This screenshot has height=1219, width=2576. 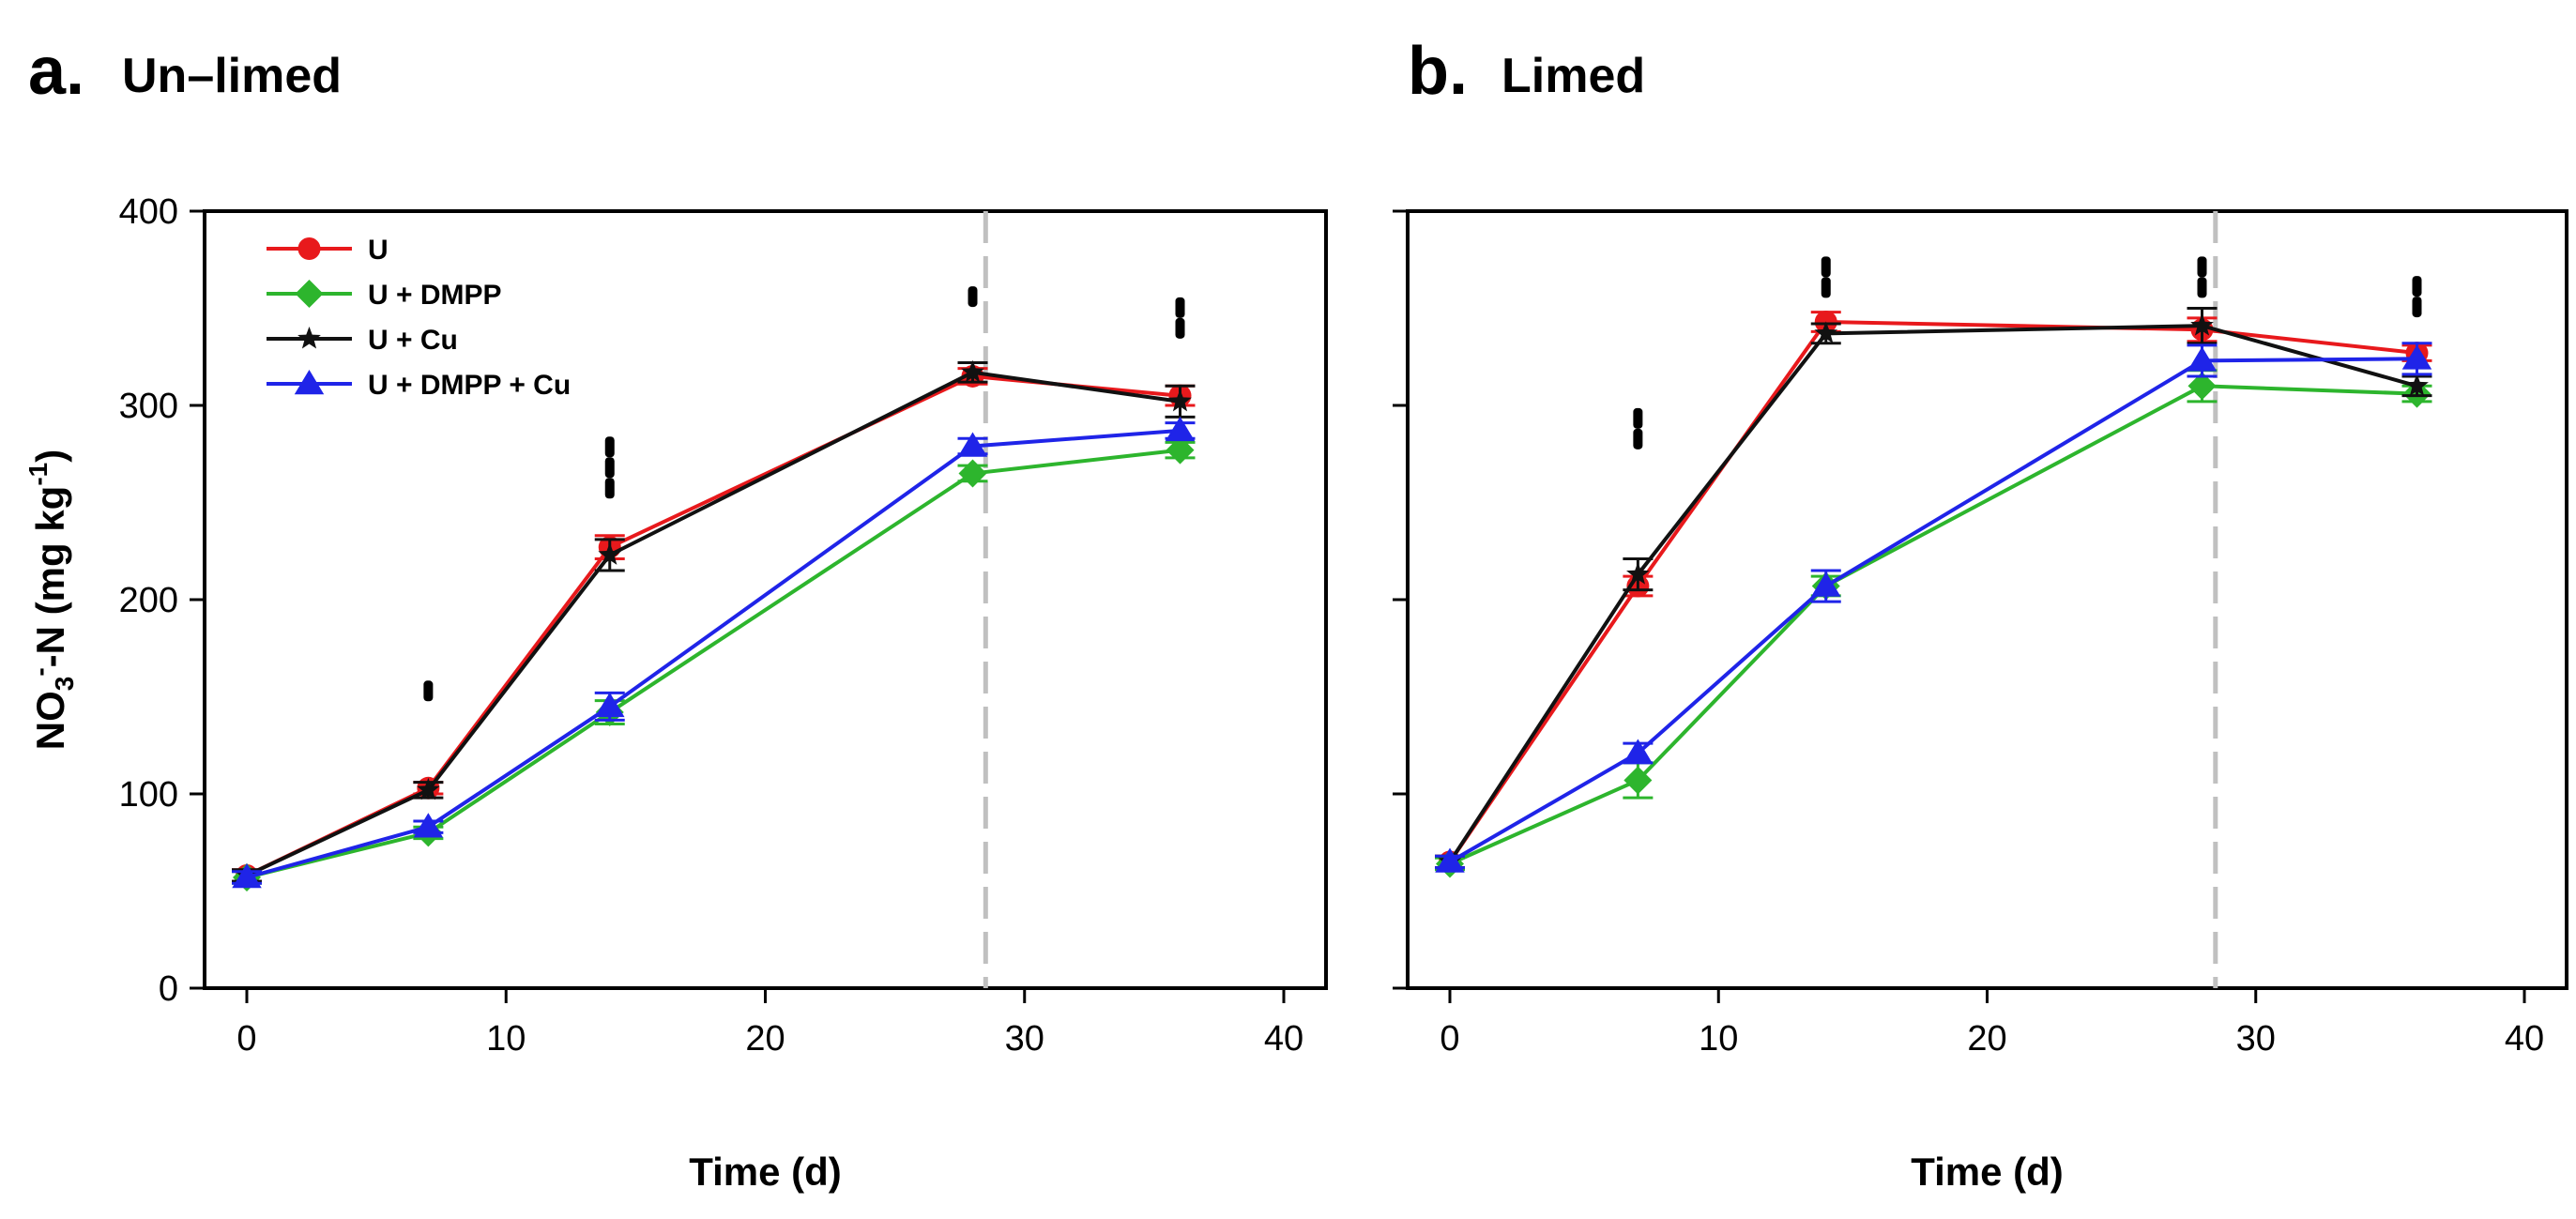 I want to click on legend-label: U, so click(x=378, y=251).